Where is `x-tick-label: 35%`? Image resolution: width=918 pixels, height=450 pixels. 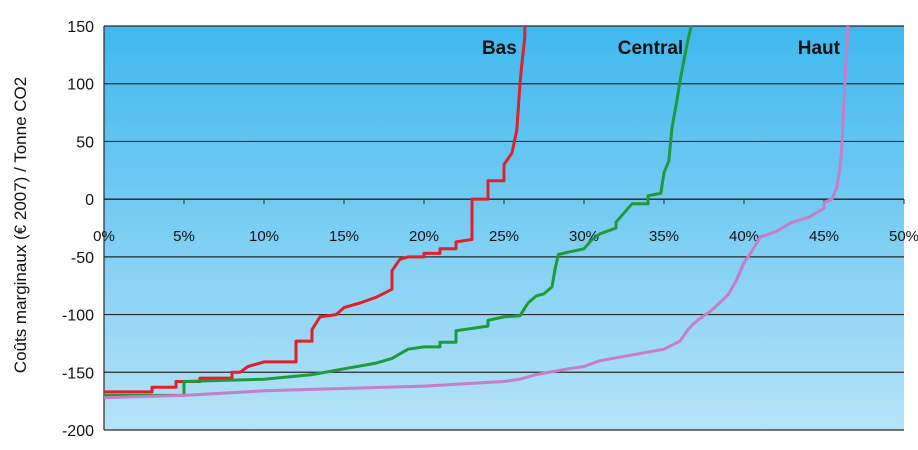 x-tick-label: 35% is located at coordinates (664, 236).